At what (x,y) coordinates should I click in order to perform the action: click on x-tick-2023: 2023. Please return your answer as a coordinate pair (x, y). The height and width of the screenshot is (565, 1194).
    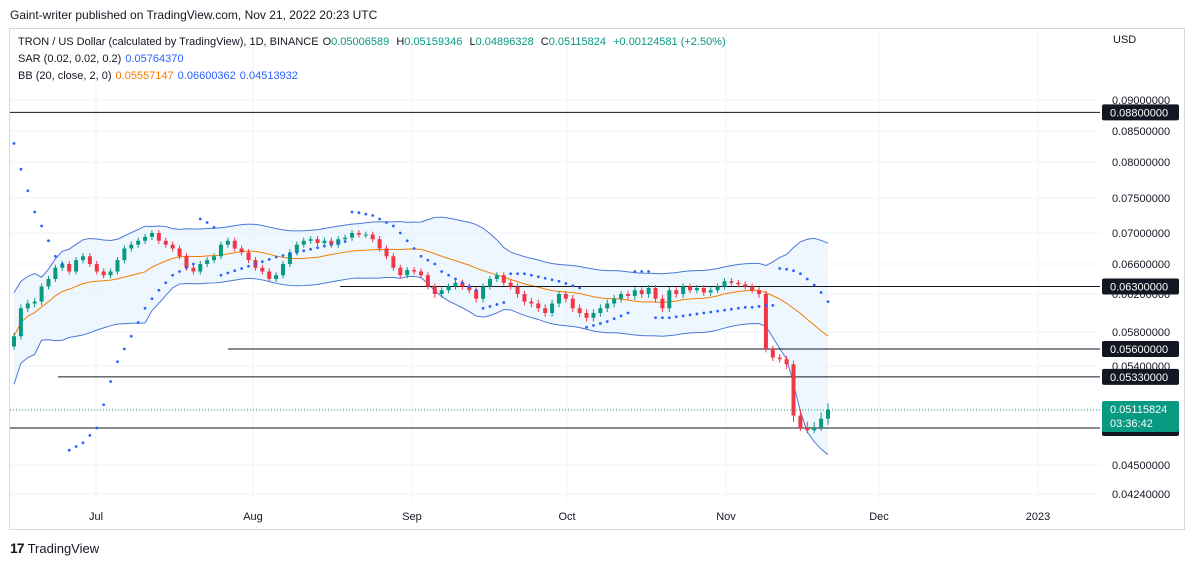
    Looking at the image, I should click on (1038, 517).